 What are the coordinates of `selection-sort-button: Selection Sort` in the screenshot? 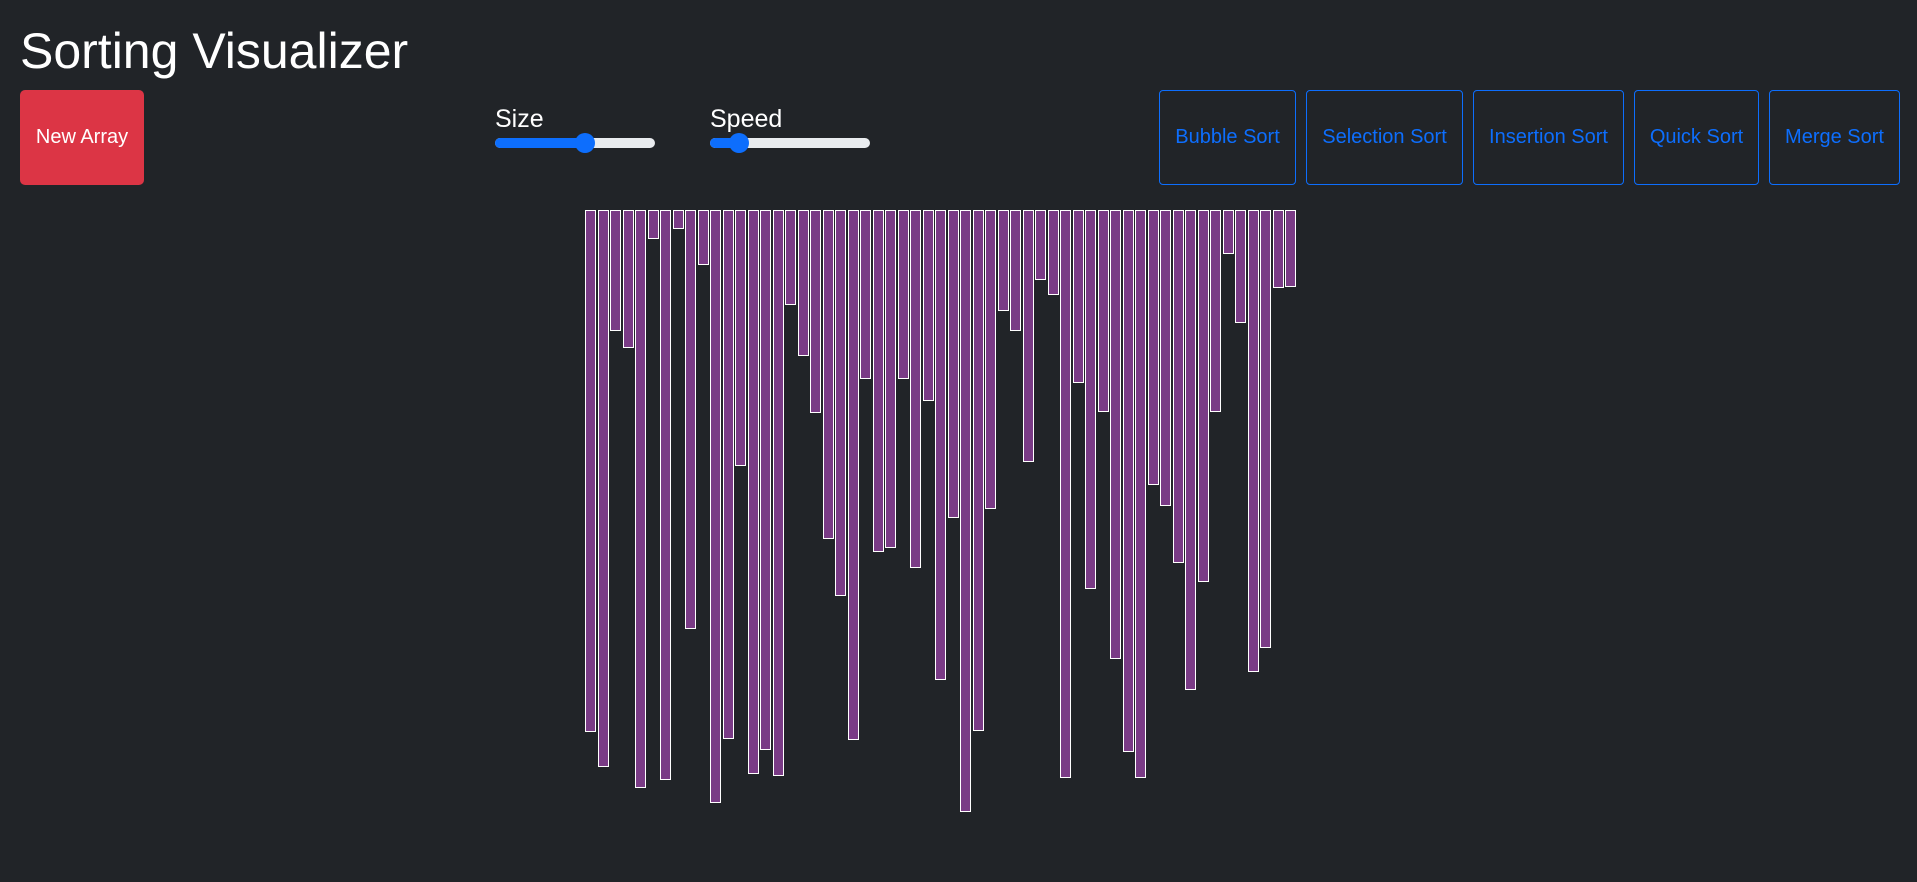 It's located at (1384, 137).